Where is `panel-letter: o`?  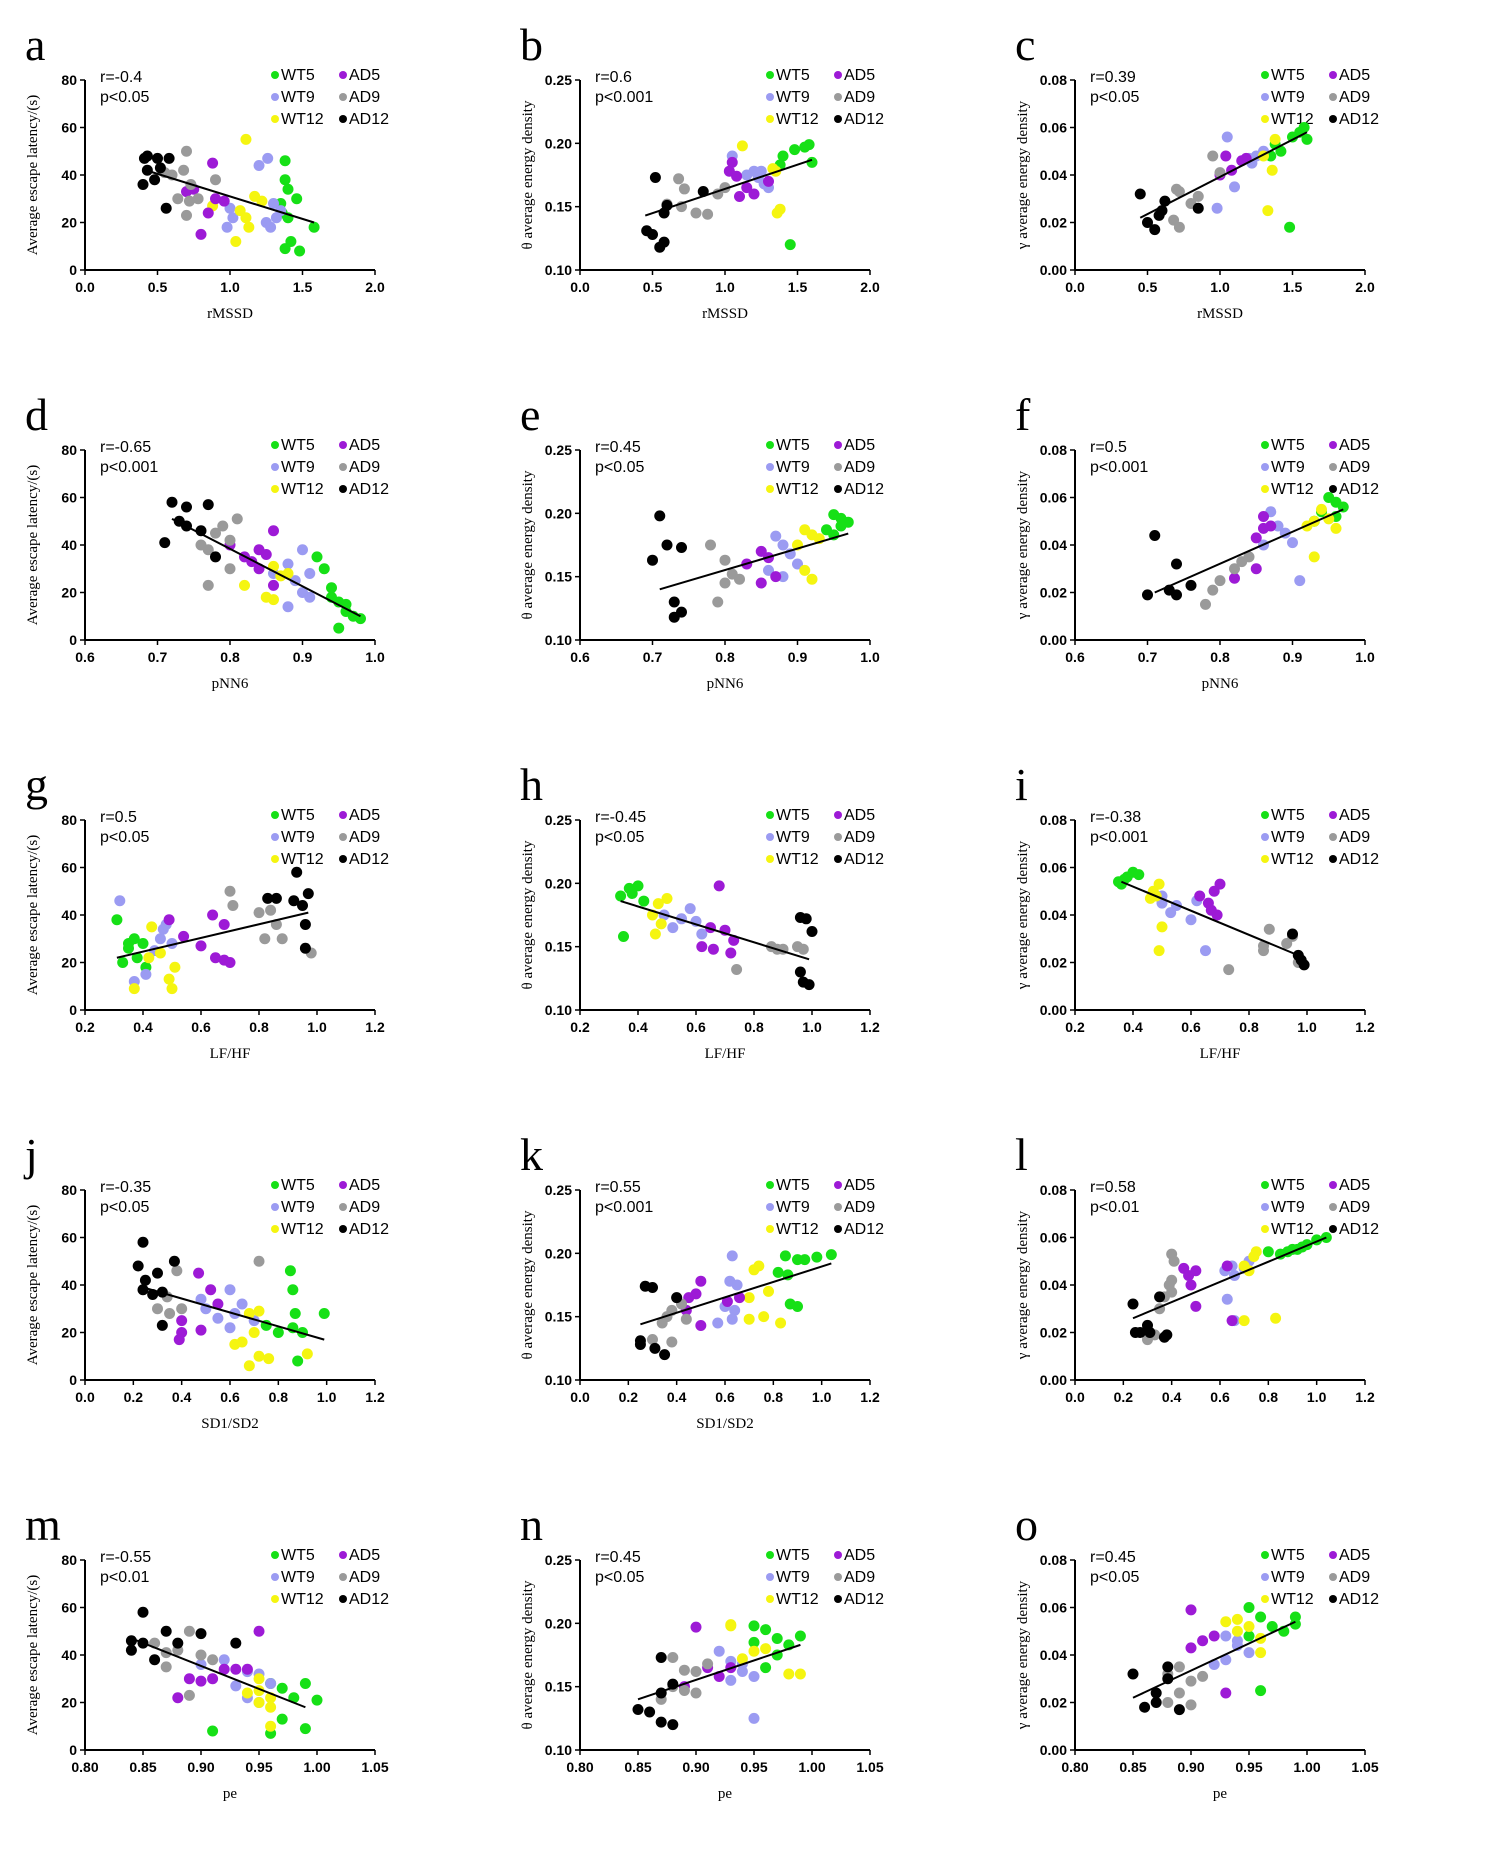 panel-letter: o is located at coordinates (1026, 1524).